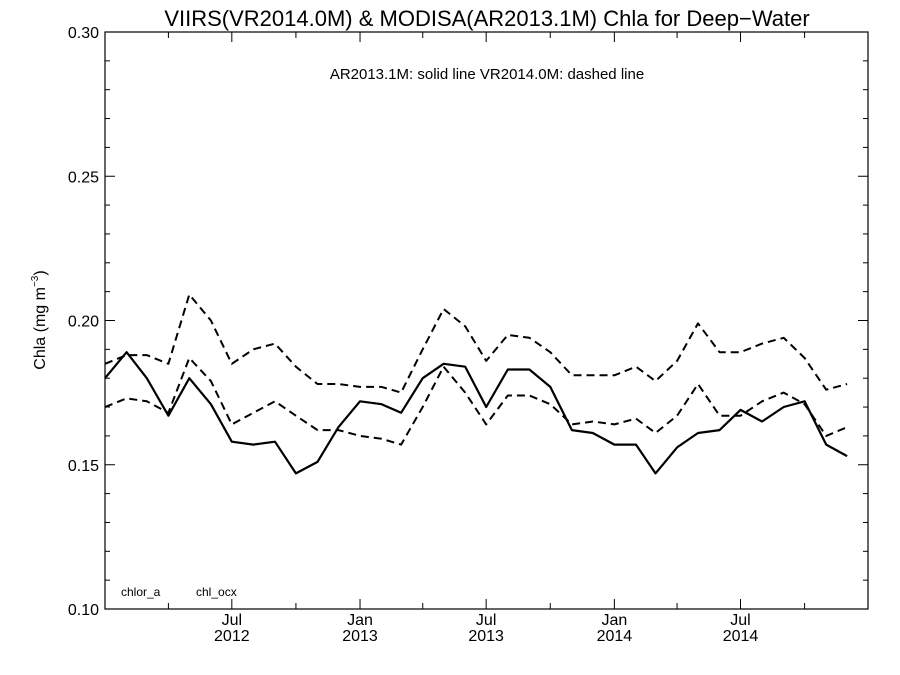  I want to click on y-axis-label-unit-exponent: −3, so click(35, 281).